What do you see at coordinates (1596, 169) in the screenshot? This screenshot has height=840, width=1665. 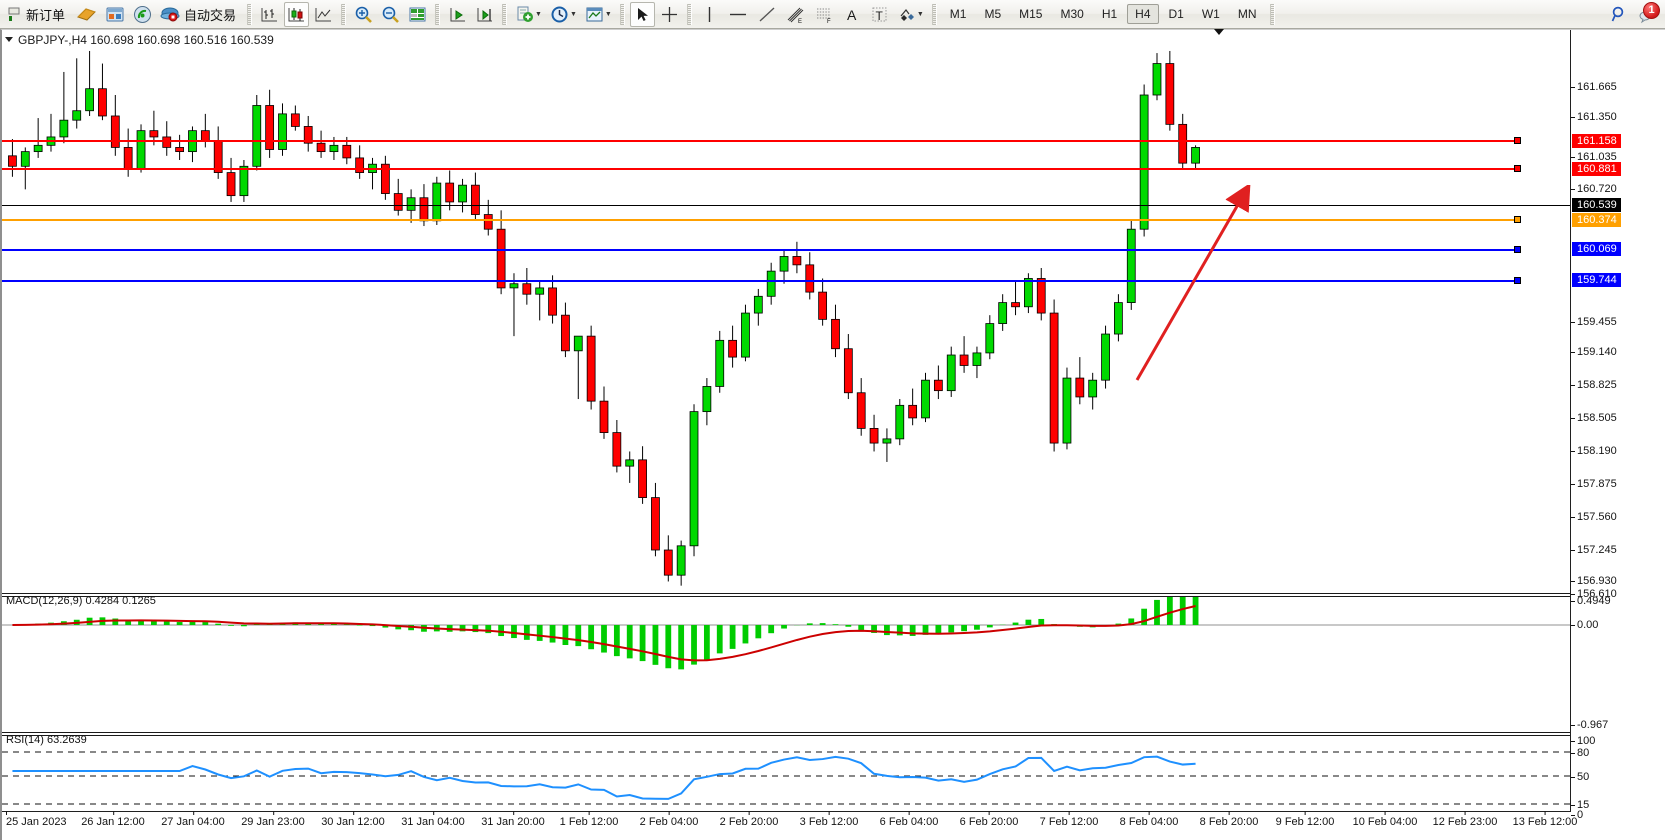 I see `price-label-resistance-2: 160.881` at bounding box center [1596, 169].